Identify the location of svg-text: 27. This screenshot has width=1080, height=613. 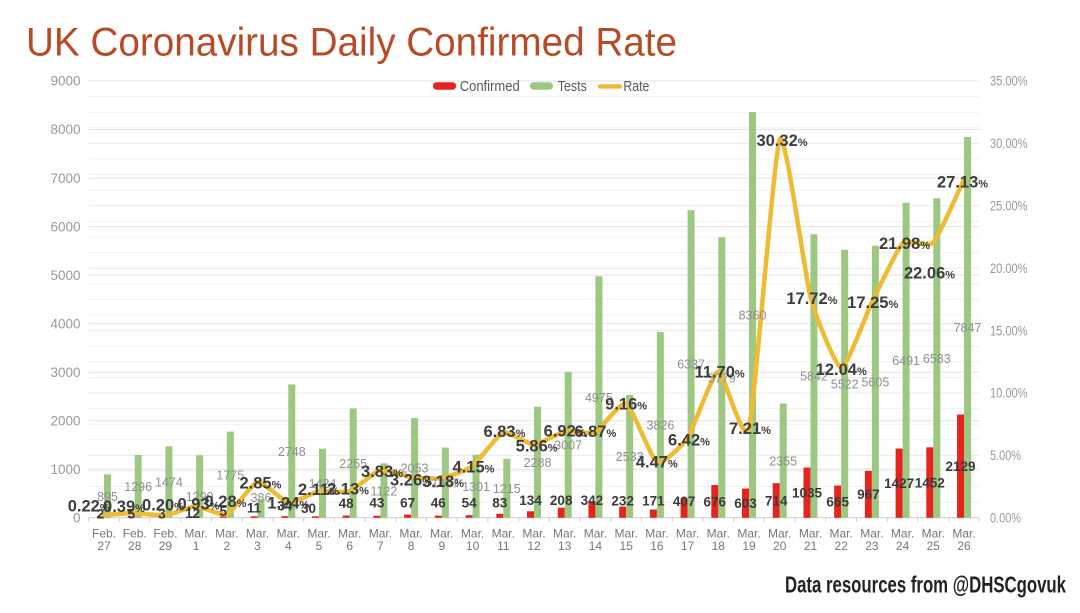
(104, 546).